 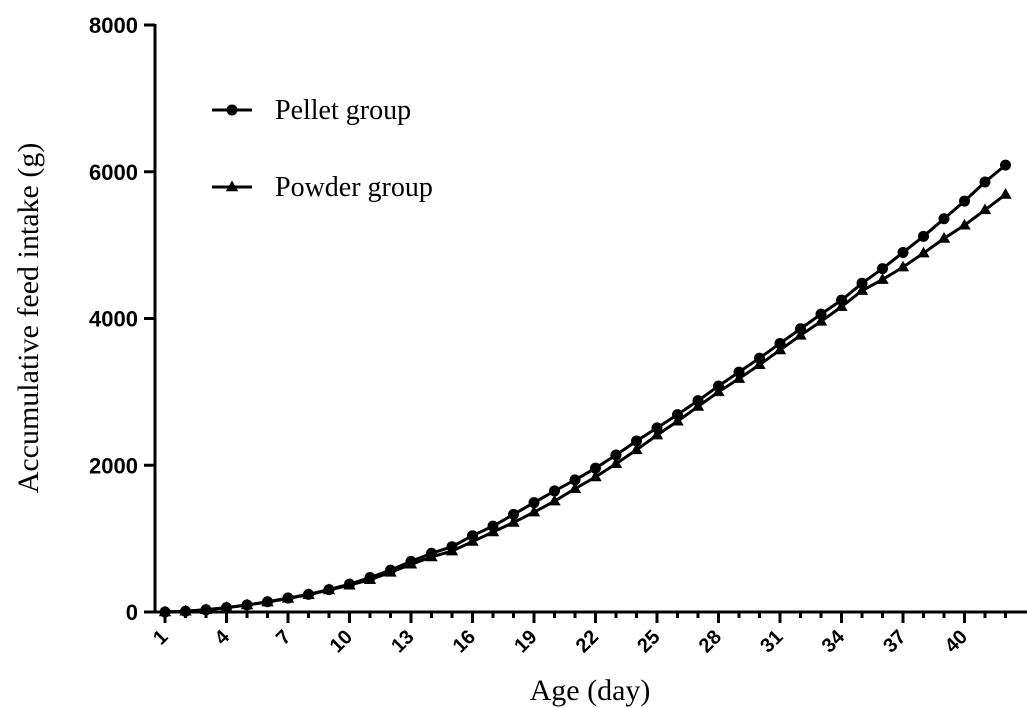 I want to click on legend-label: Powder group, so click(x=354, y=187).